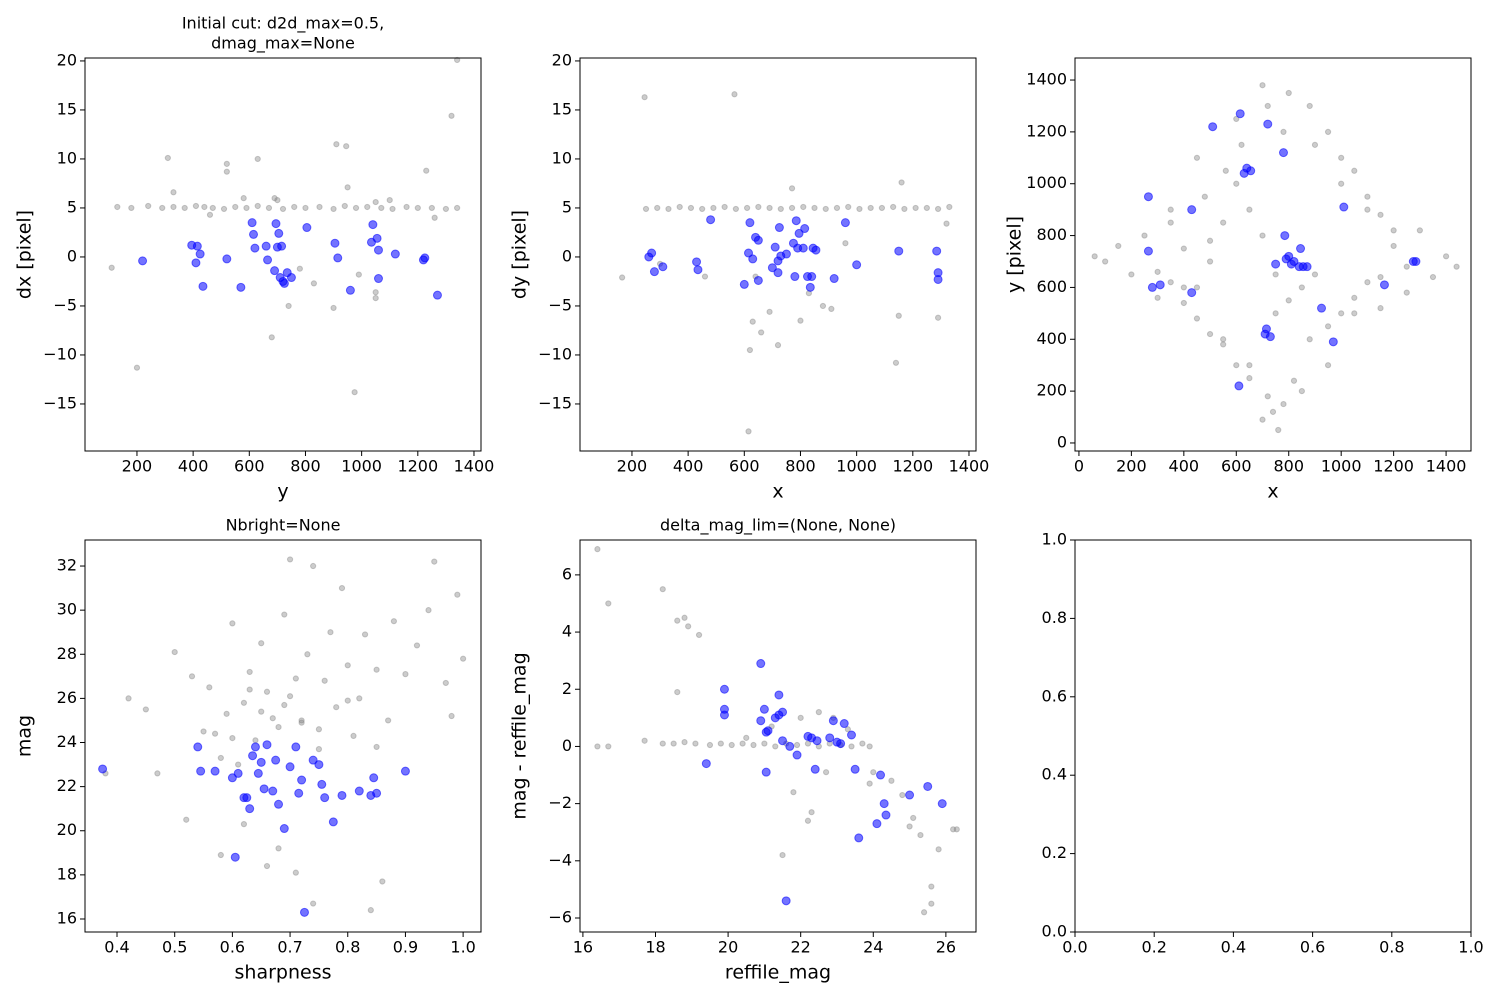  I want to click on x-tick-label: 0.0, so click(1074, 947).